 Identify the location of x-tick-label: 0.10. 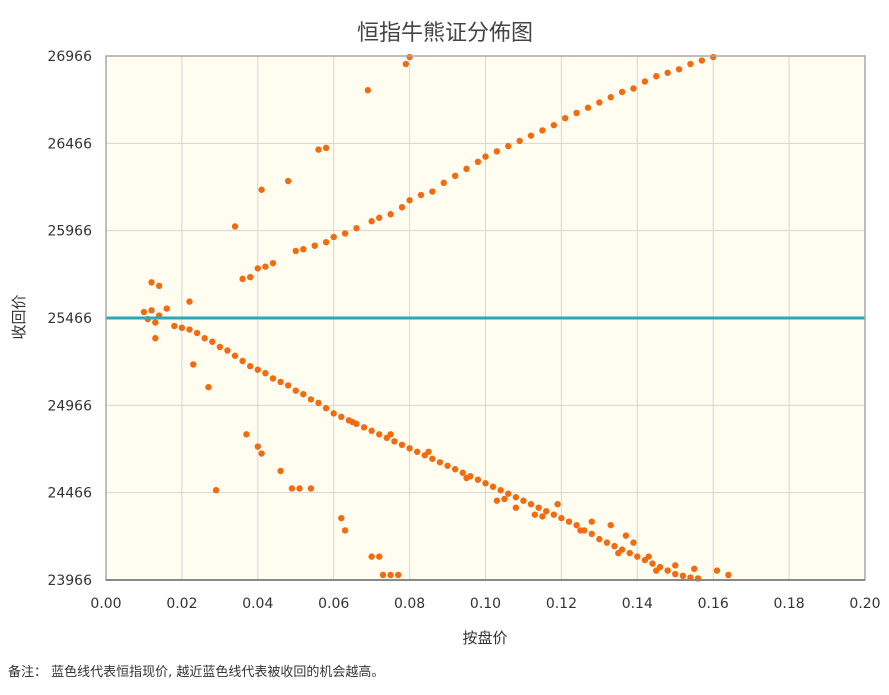
(485, 604).